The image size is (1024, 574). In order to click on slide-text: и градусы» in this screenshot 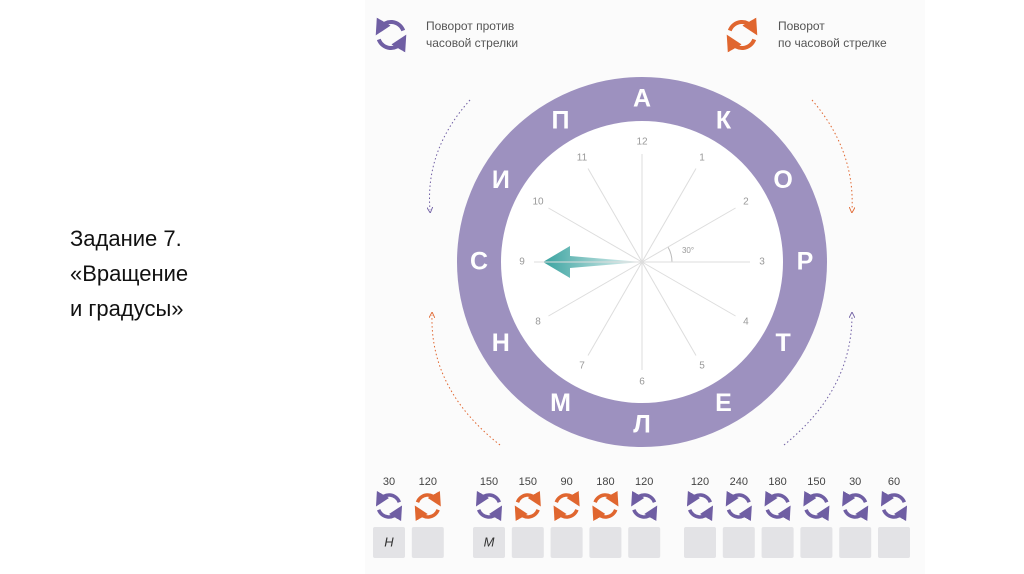, I will do `click(127, 308)`.